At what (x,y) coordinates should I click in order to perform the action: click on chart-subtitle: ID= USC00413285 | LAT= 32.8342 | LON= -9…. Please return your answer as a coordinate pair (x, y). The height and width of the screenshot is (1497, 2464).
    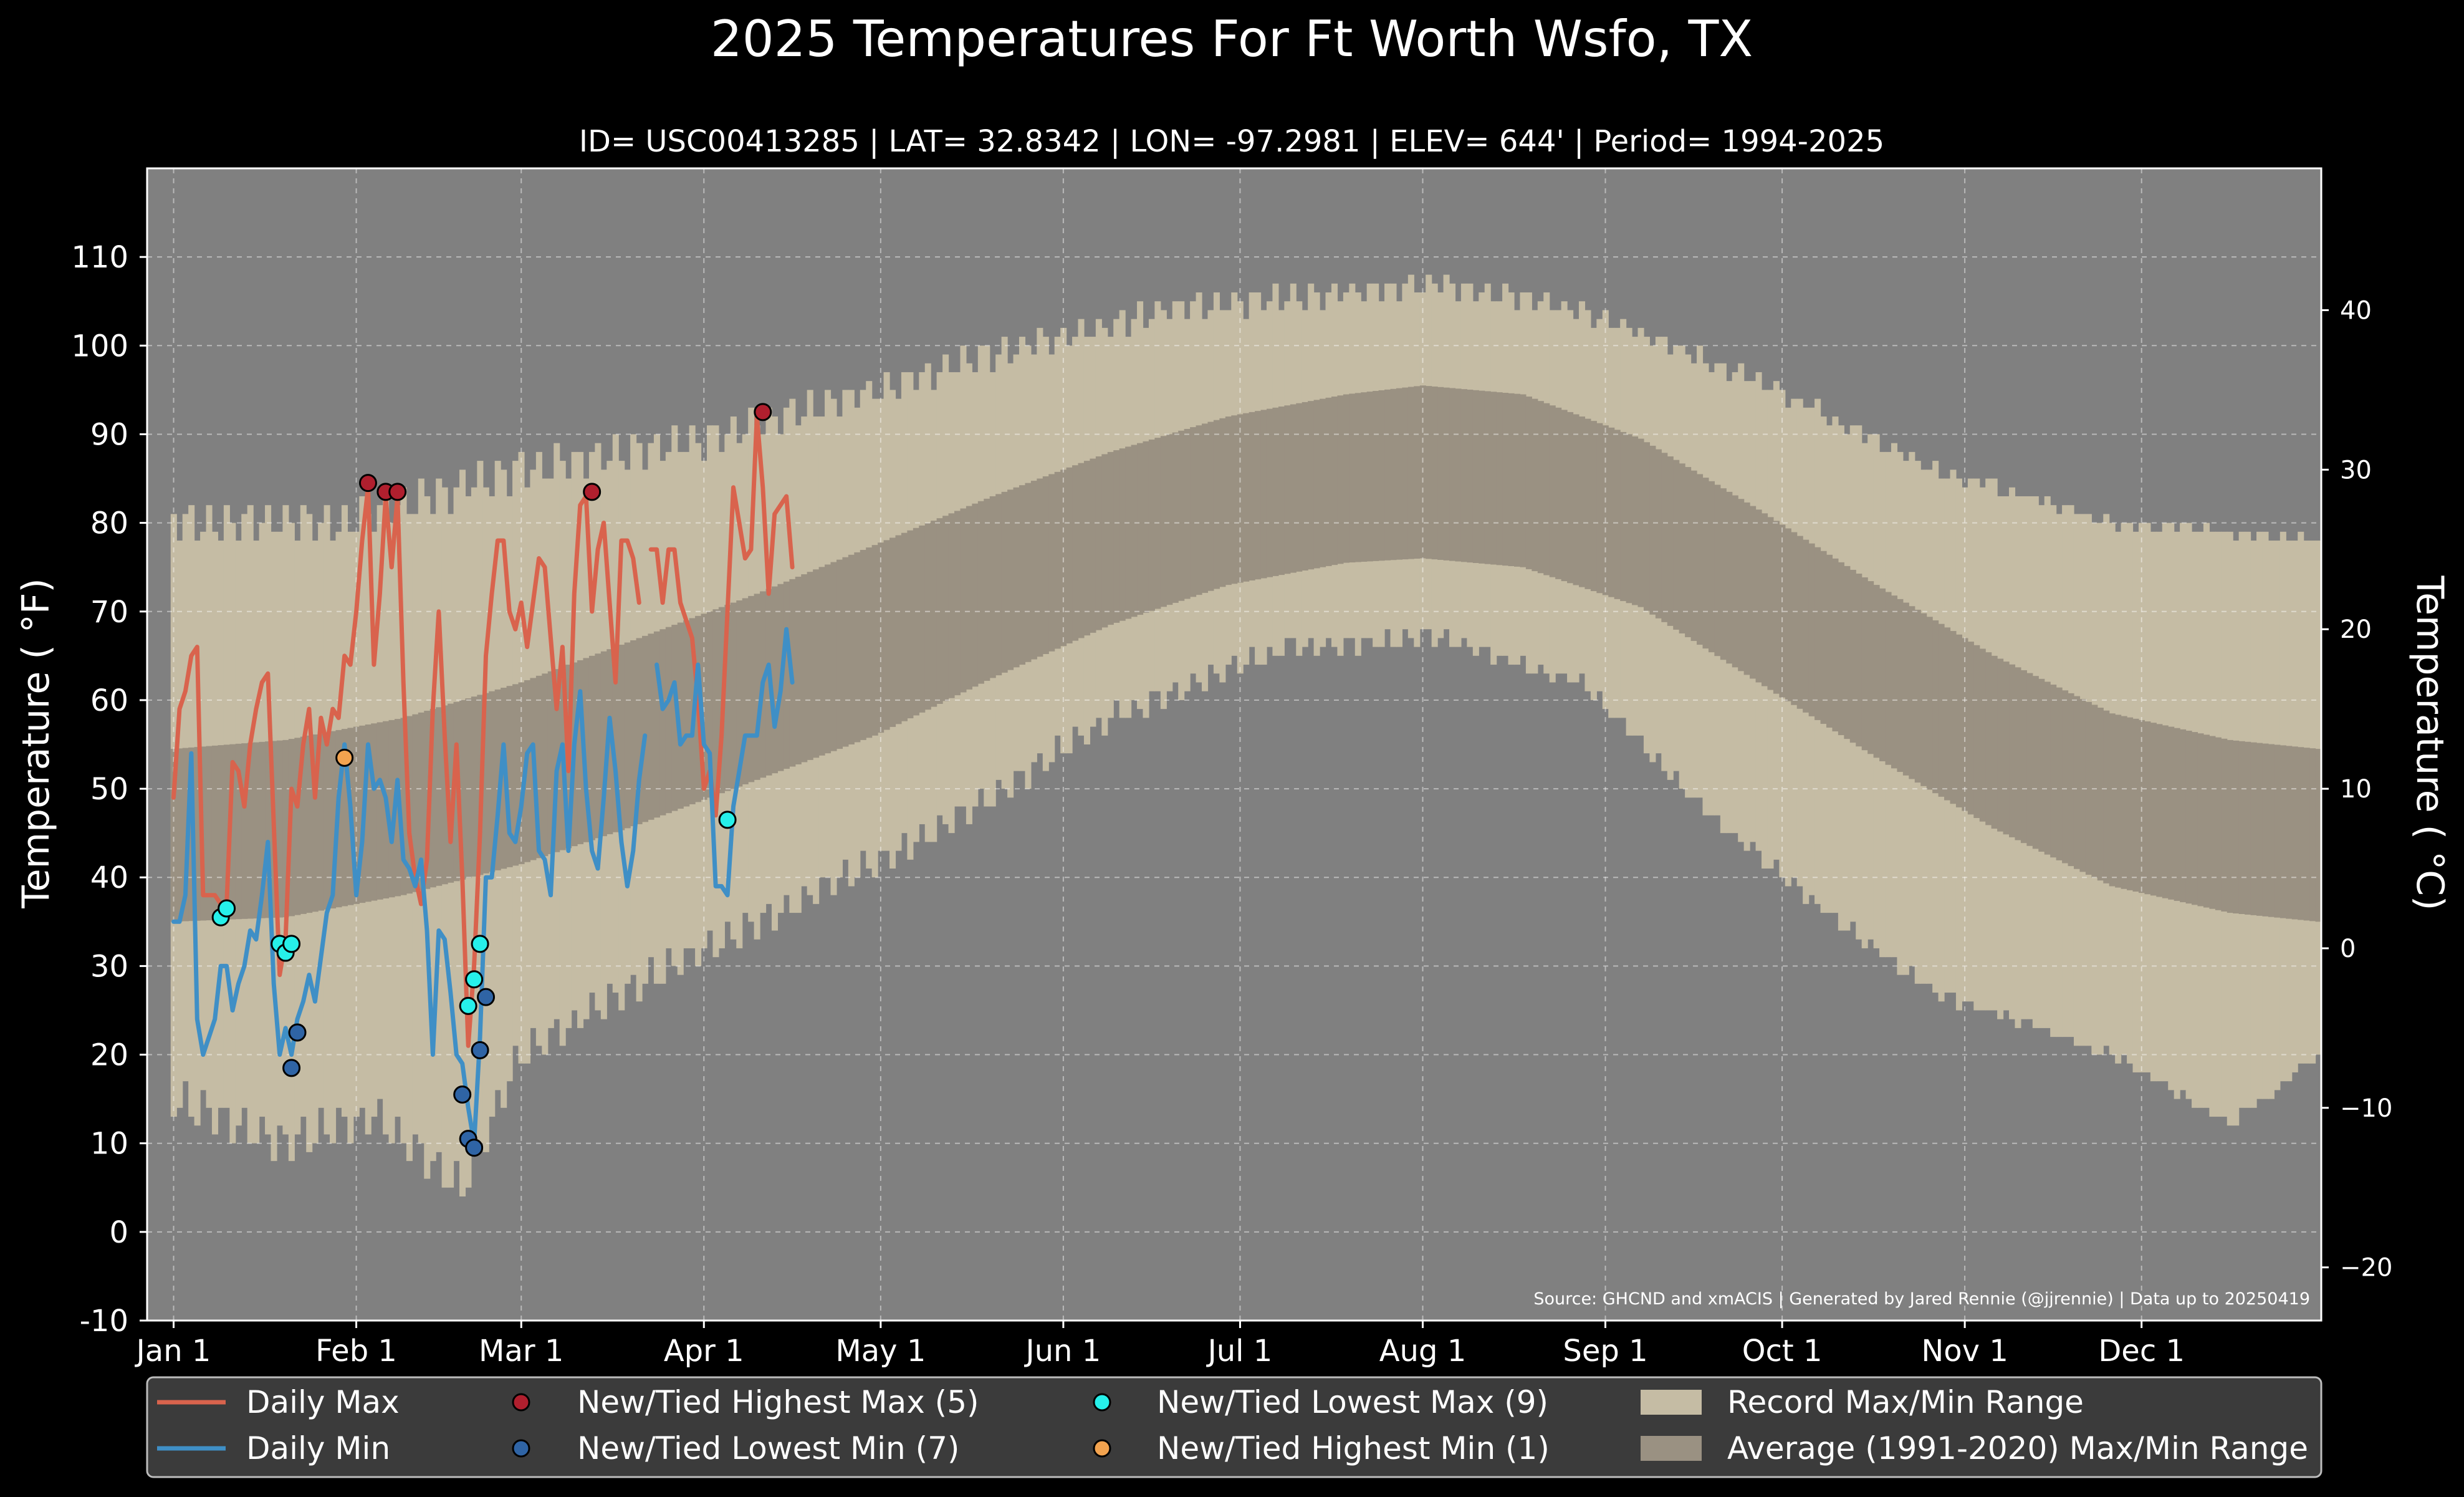
    Looking at the image, I should click on (1231, 141).